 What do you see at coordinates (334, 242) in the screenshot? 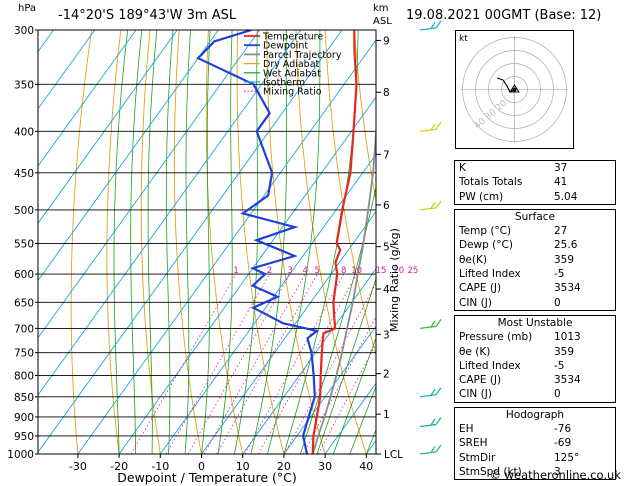
I see `temperature-profile-line` at bounding box center [334, 242].